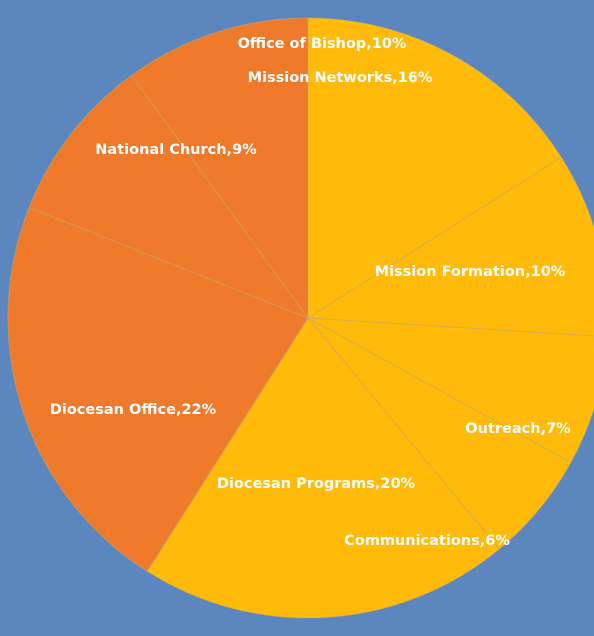 The image size is (594, 636). What do you see at coordinates (340, 78) in the screenshot?
I see `data-label-mission-networks: Mission Networks,16%` at bounding box center [340, 78].